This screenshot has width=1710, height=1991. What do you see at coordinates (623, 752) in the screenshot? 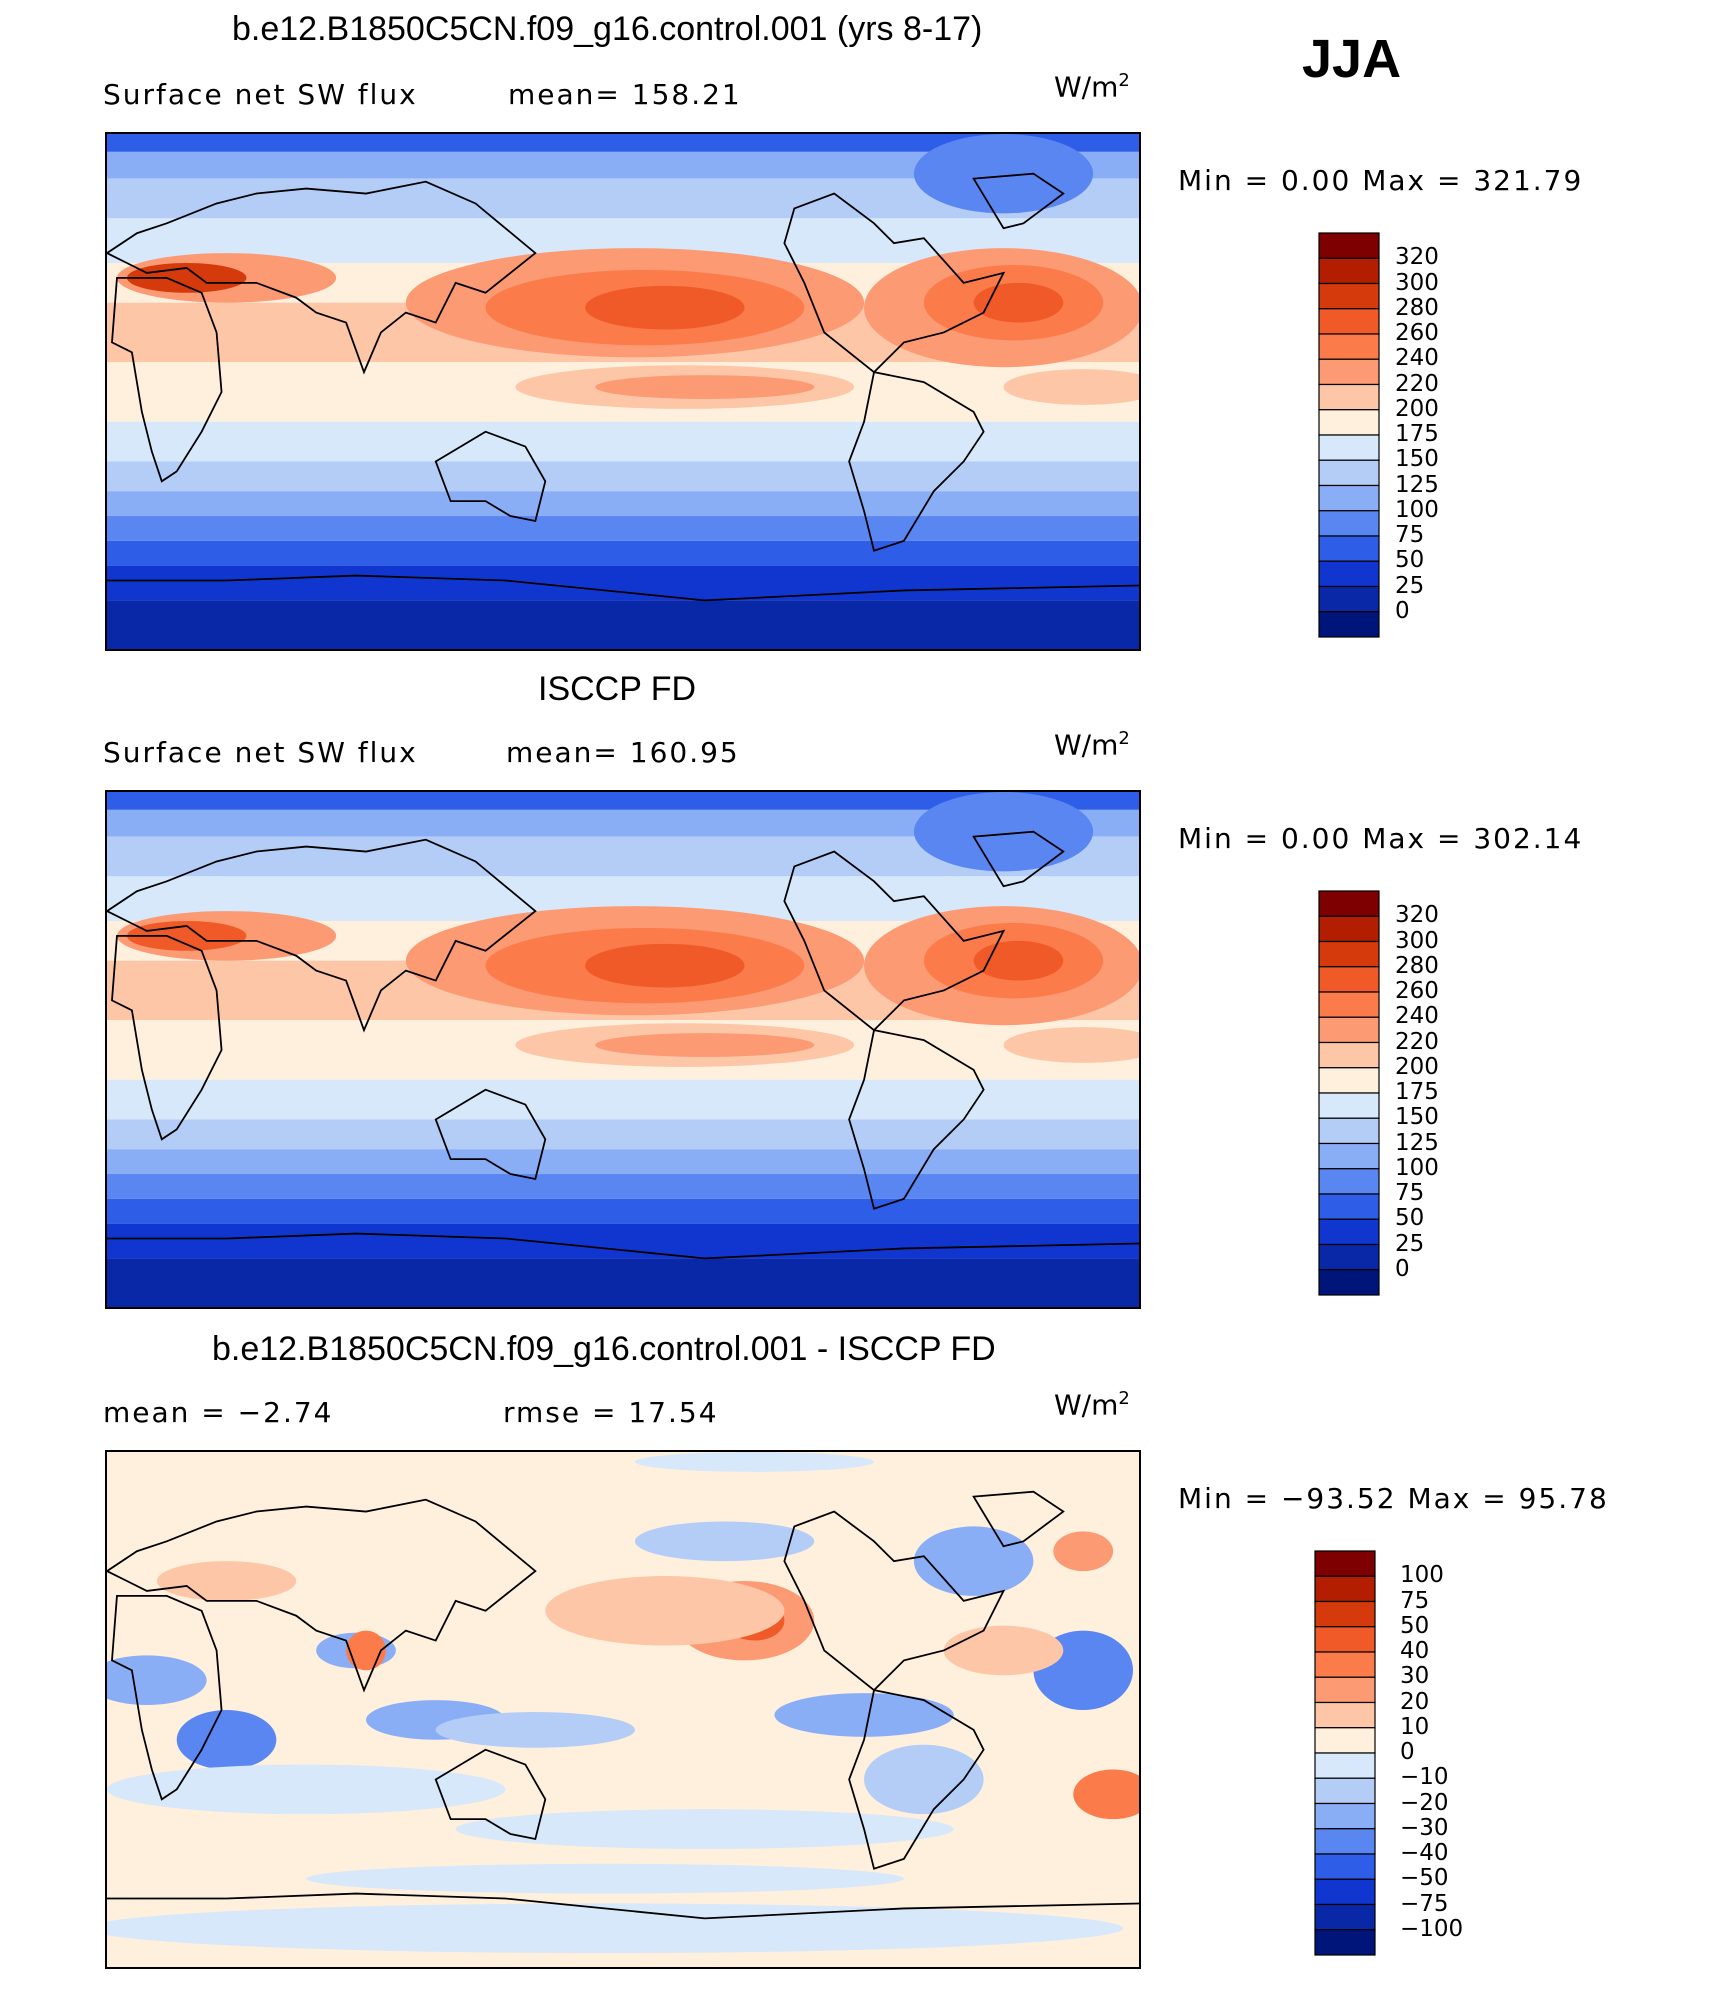
I see `panel-2-mean: mean= 160.95` at bounding box center [623, 752].